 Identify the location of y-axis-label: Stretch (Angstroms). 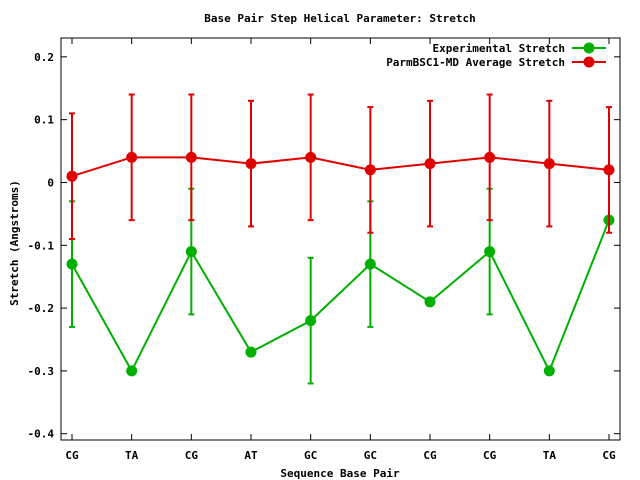
(14, 243).